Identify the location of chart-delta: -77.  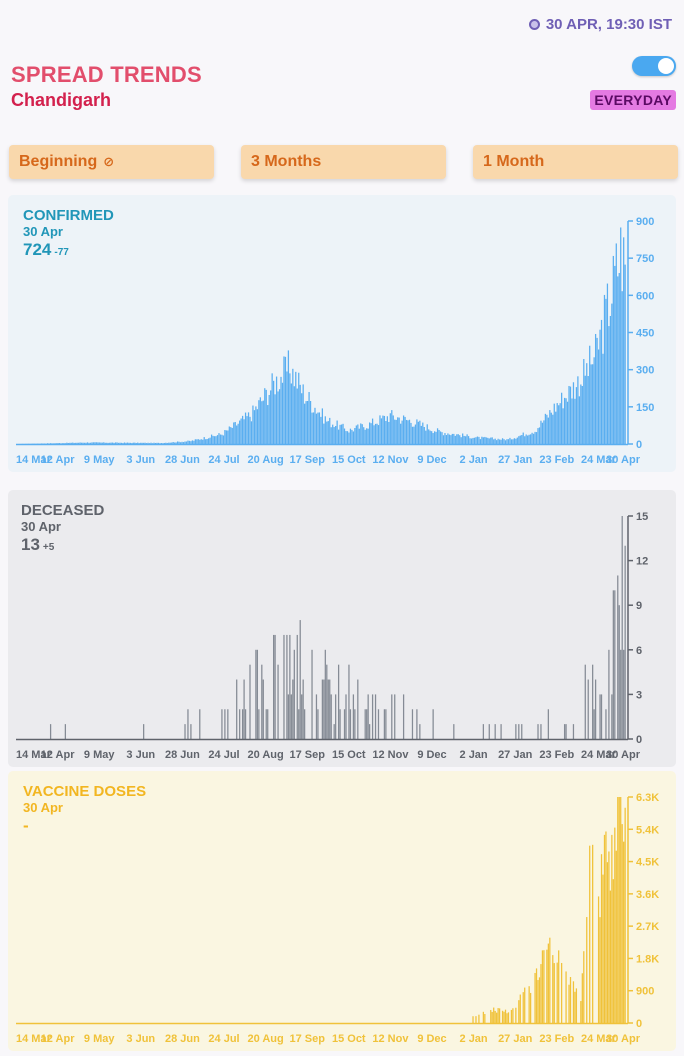
(61, 252).